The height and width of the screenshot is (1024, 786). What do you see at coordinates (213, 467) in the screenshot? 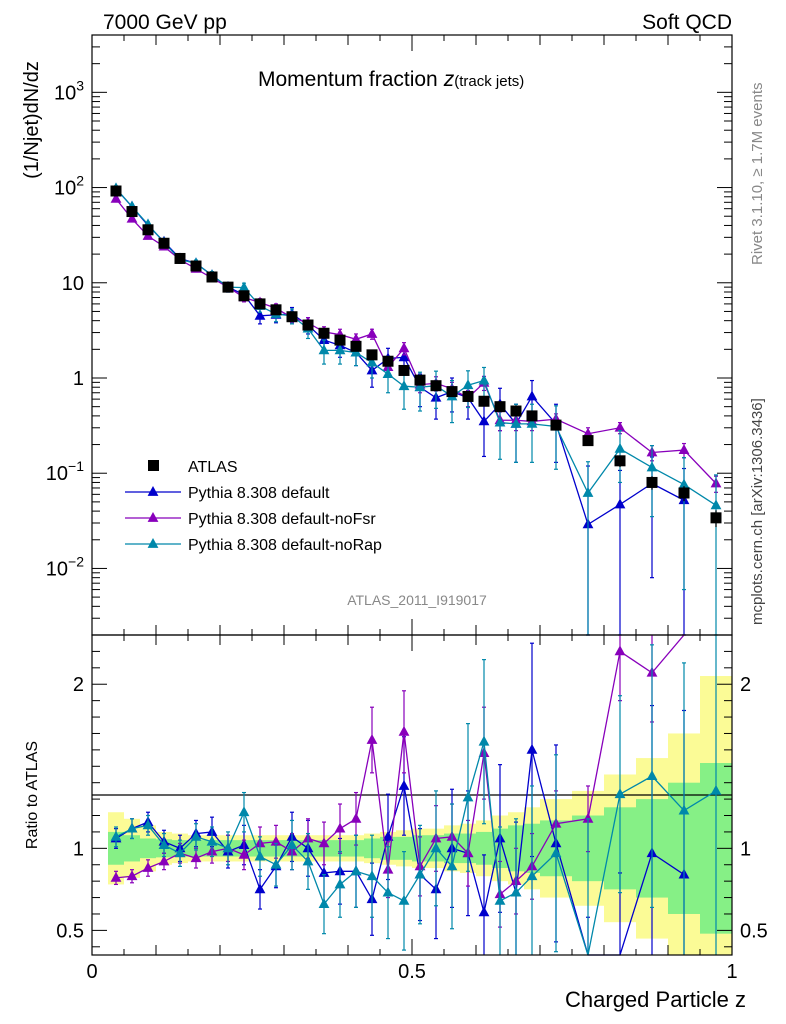
I see `legend-label: ATLAS` at bounding box center [213, 467].